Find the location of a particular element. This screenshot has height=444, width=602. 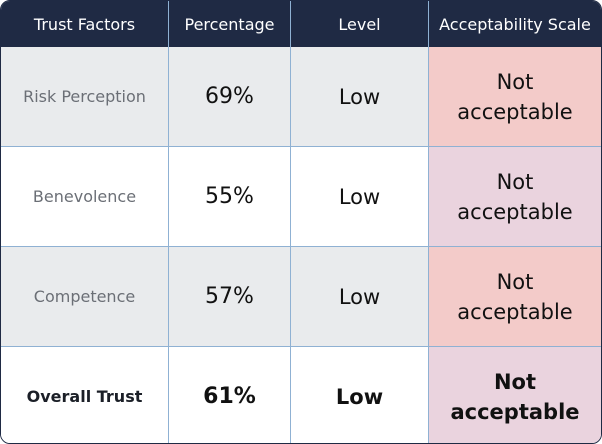

header-level: Level is located at coordinates (360, 24).